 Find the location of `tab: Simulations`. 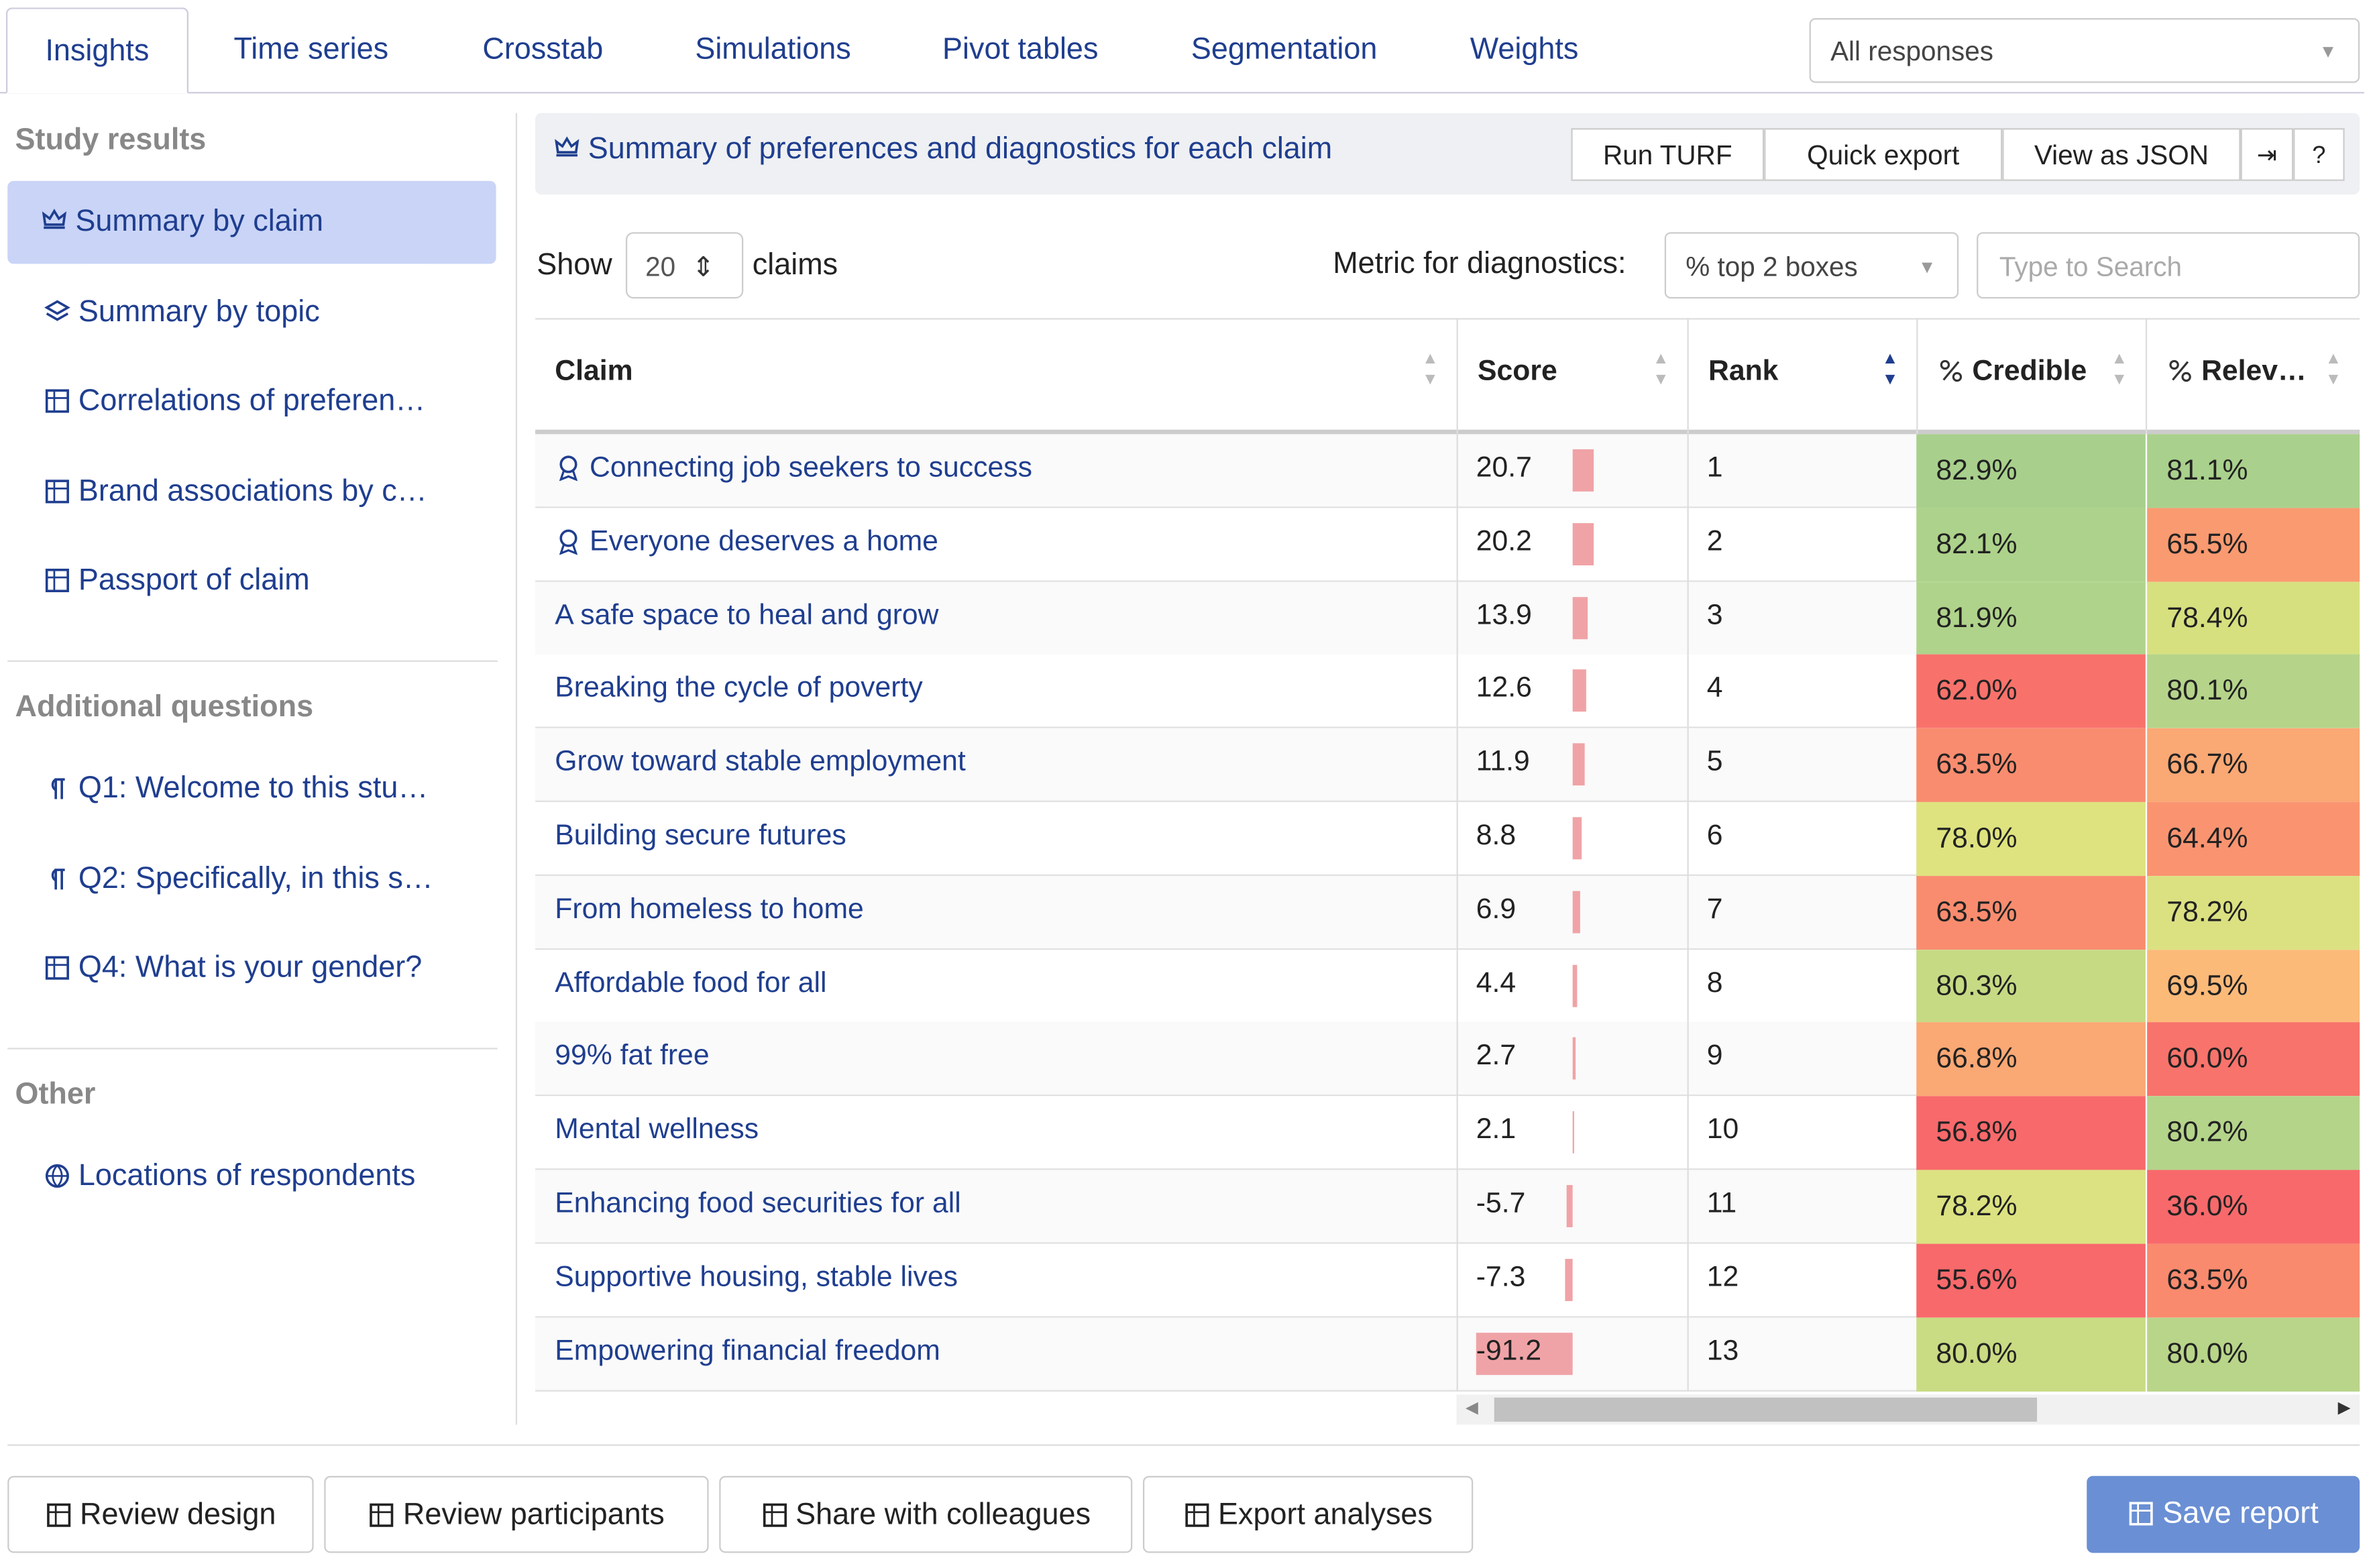

tab: Simulations is located at coordinates (773, 50).